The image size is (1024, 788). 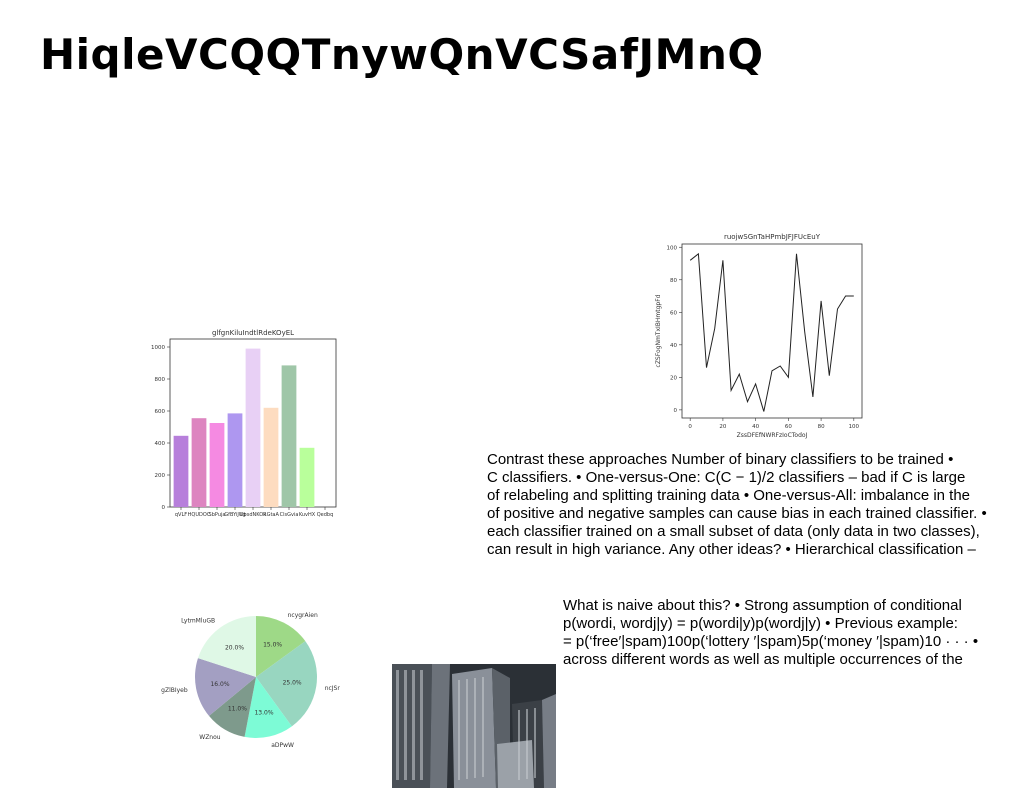 What do you see at coordinates (160, 476) in the screenshot?
I see `bar-y-tick-label-1: 200` at bounding box center [160, 476].